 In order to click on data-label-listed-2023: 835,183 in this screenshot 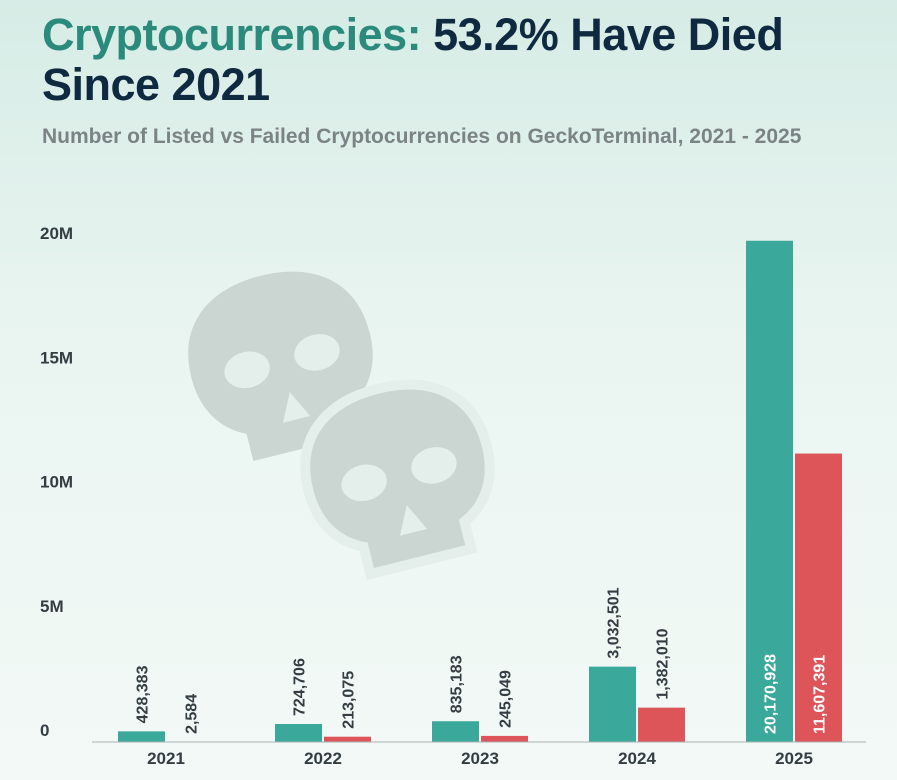, I will do `click(457, 684)`.